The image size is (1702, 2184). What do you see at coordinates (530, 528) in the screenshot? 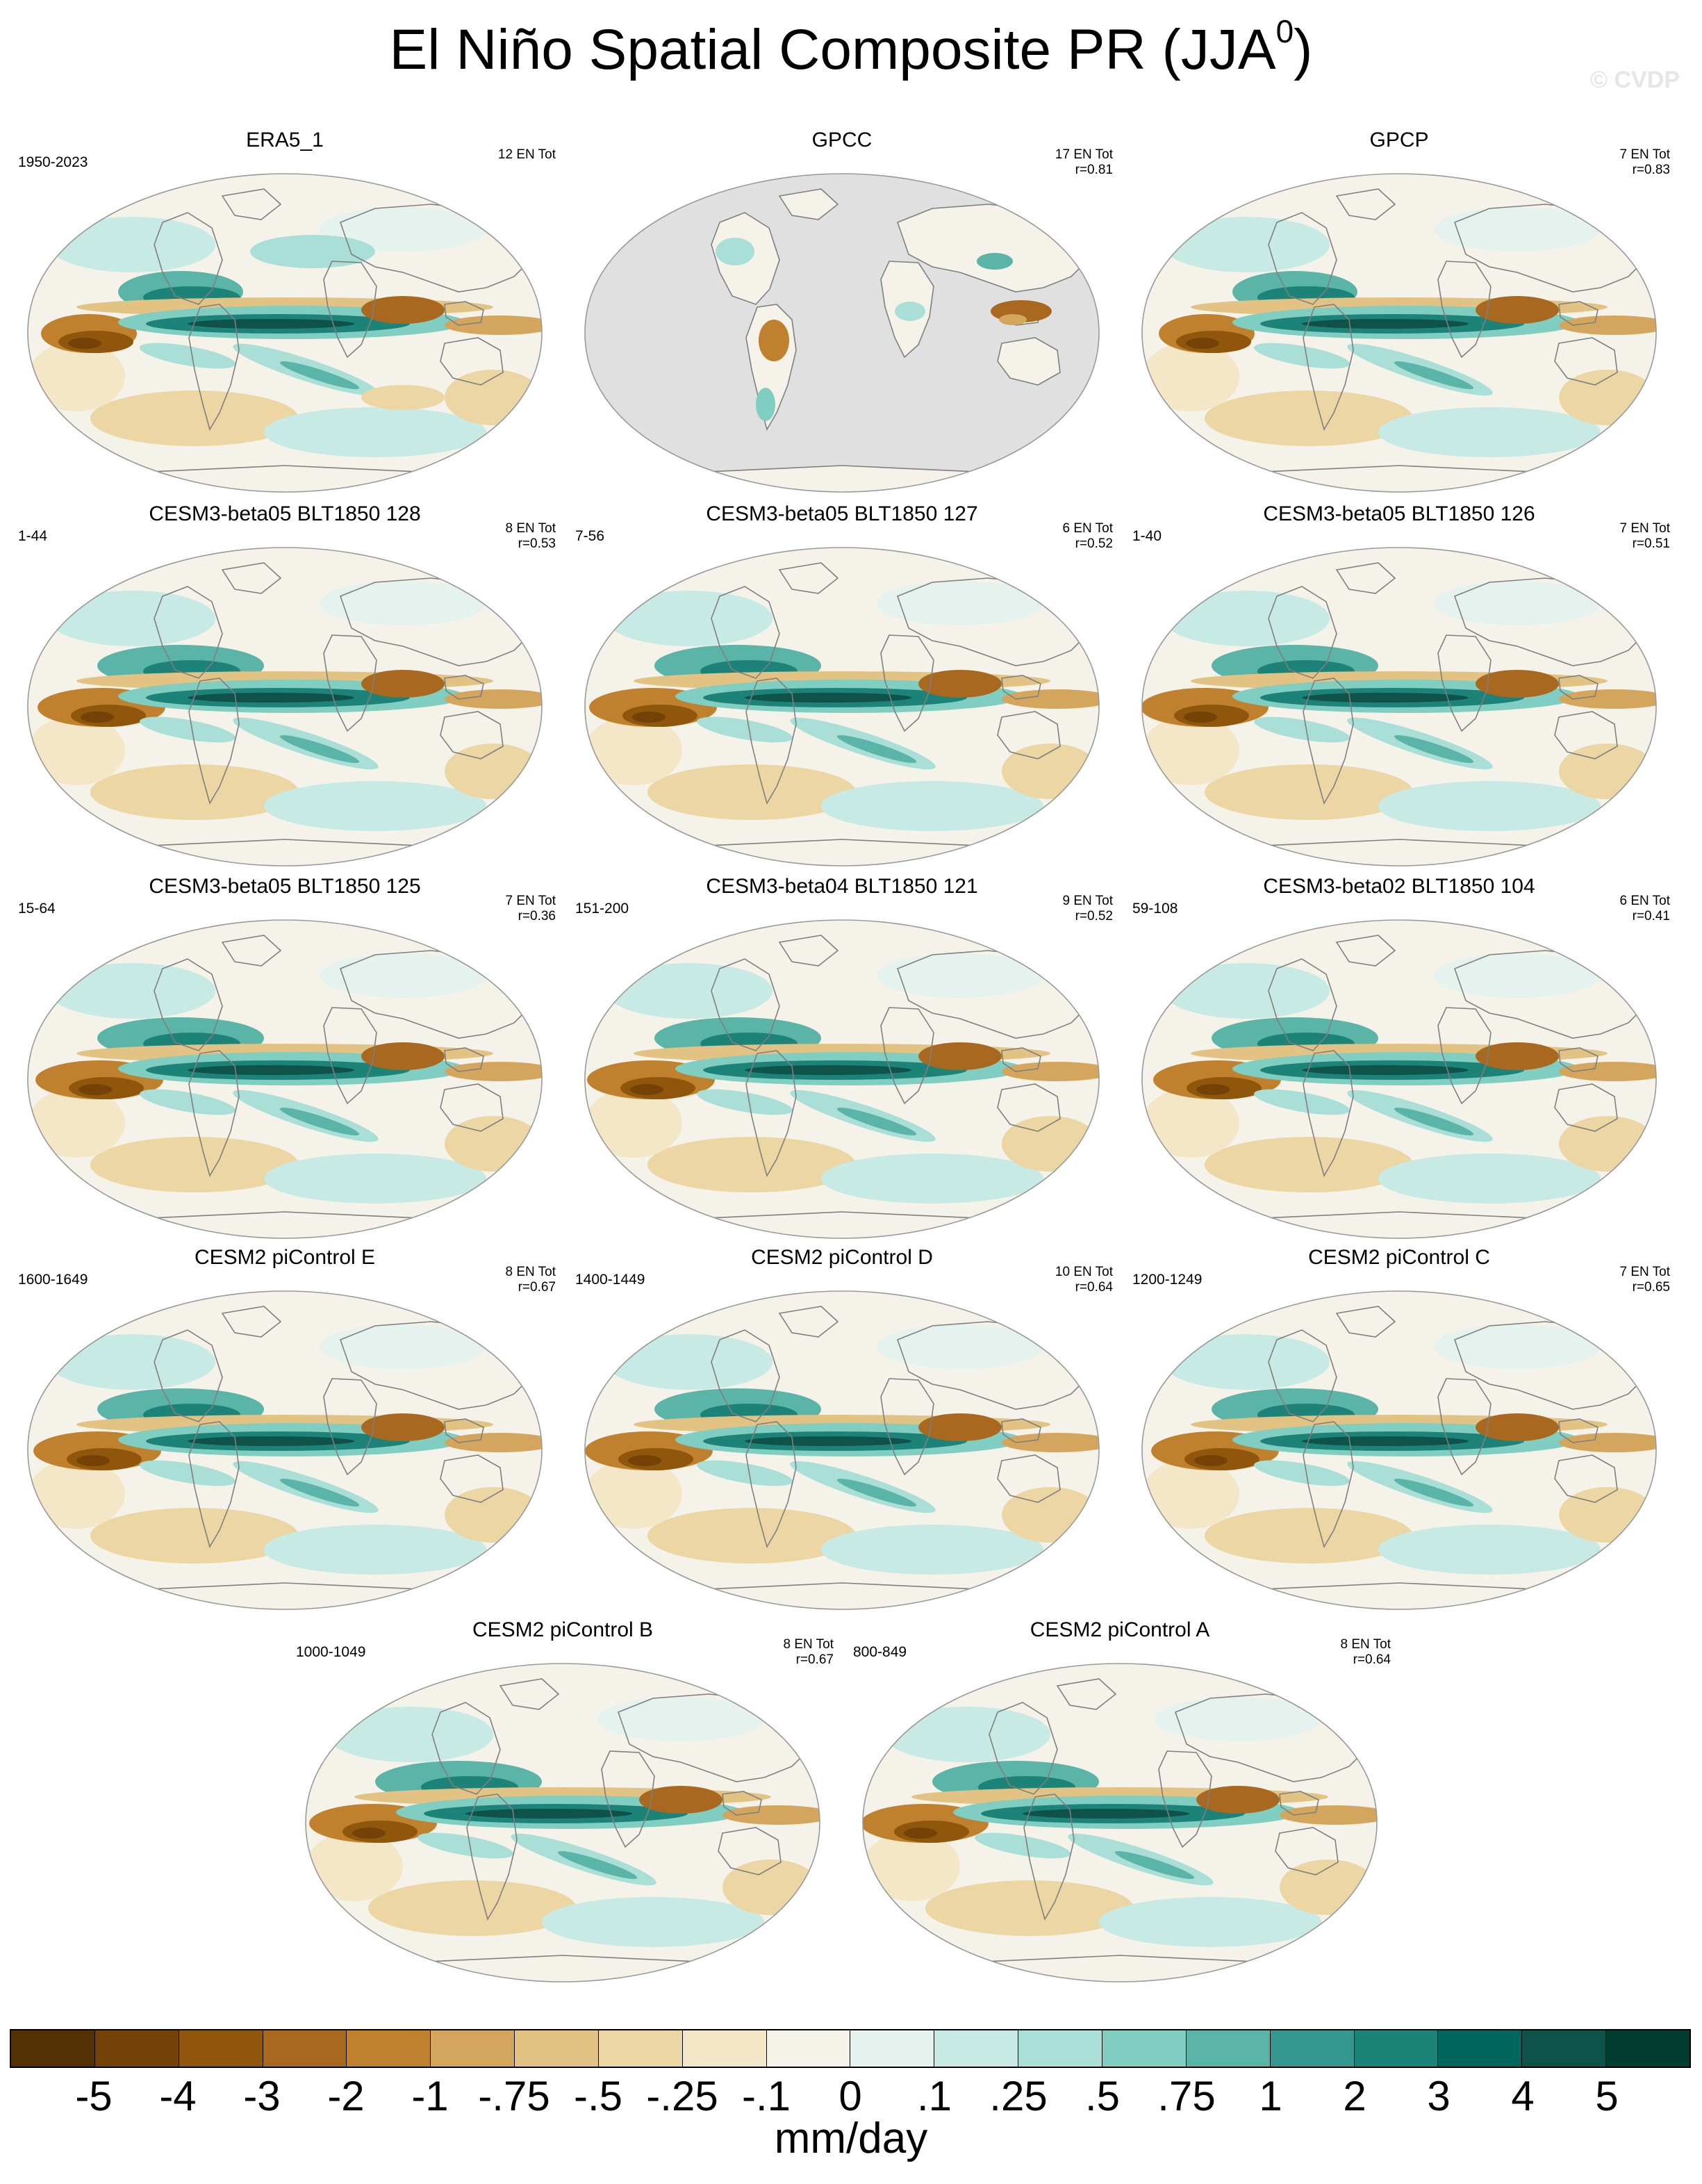
I see `panel-events: 8 EN Tot` at bounding box center [530, 528].